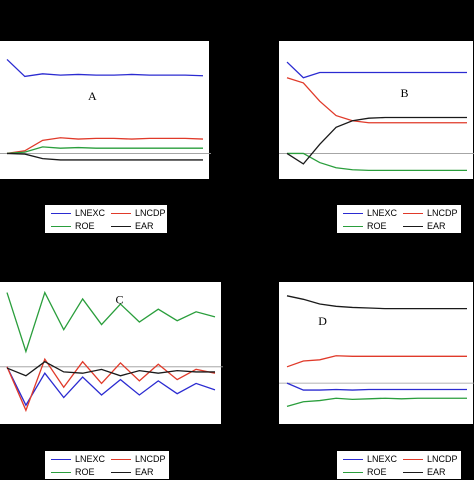  I want to click on panel-title-a: A, so click(92, 96).